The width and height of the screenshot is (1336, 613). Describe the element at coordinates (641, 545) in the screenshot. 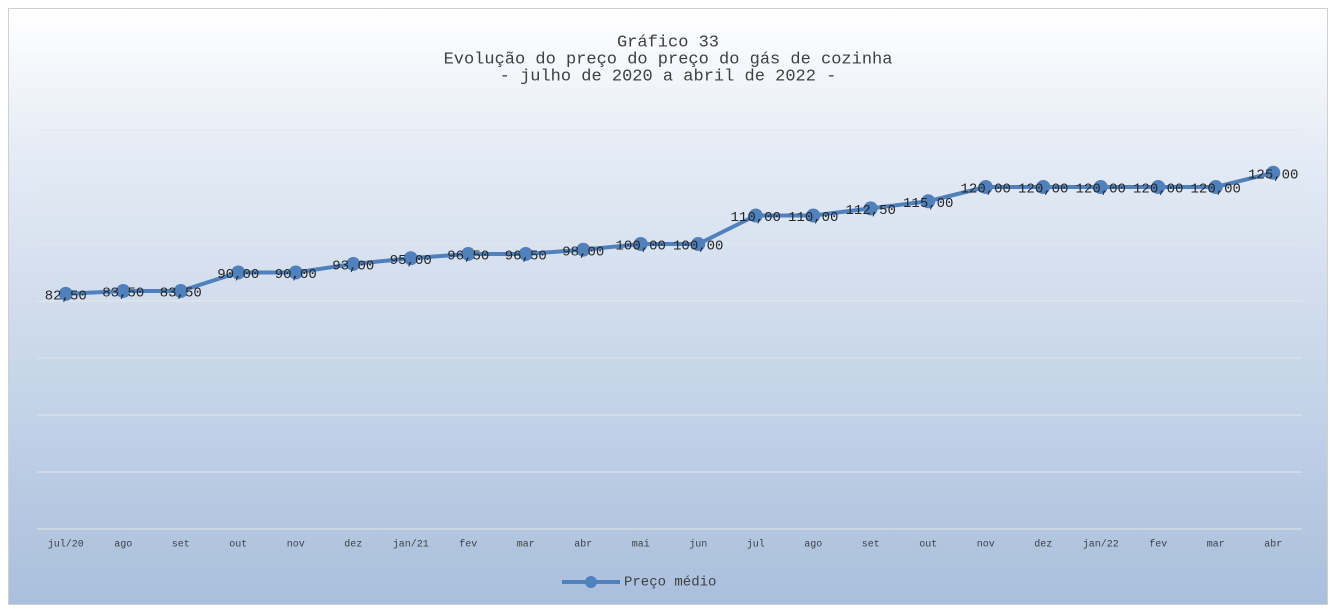

I see `x-tick-label: mai` at that location.